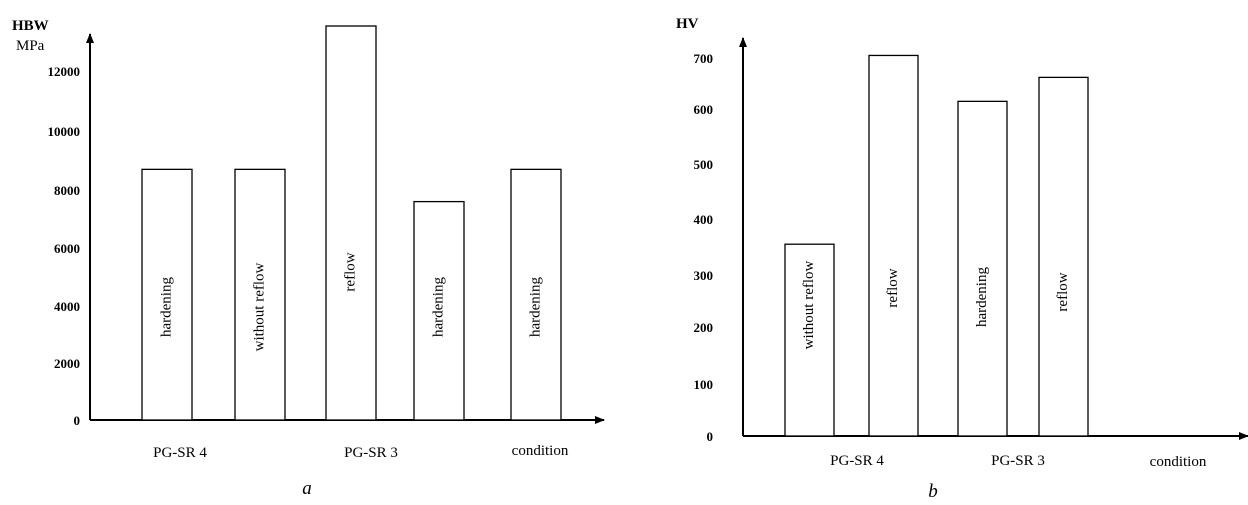  I want to click on group-label-a: PG-SR 4, so click(180, 453).